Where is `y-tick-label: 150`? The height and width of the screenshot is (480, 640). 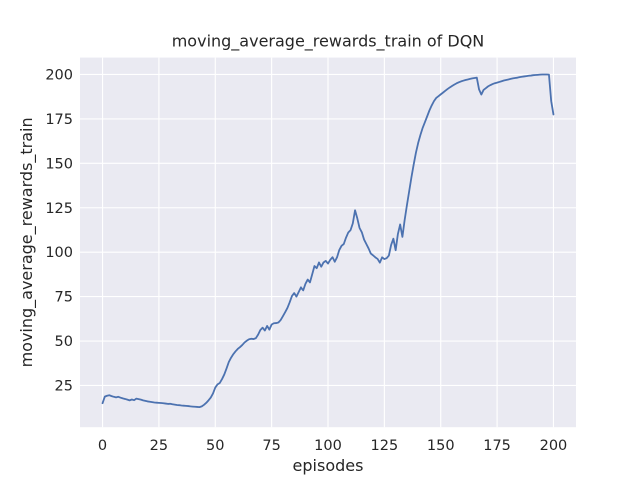
y-tick-label: 150 is located at coordinates (59, 164).